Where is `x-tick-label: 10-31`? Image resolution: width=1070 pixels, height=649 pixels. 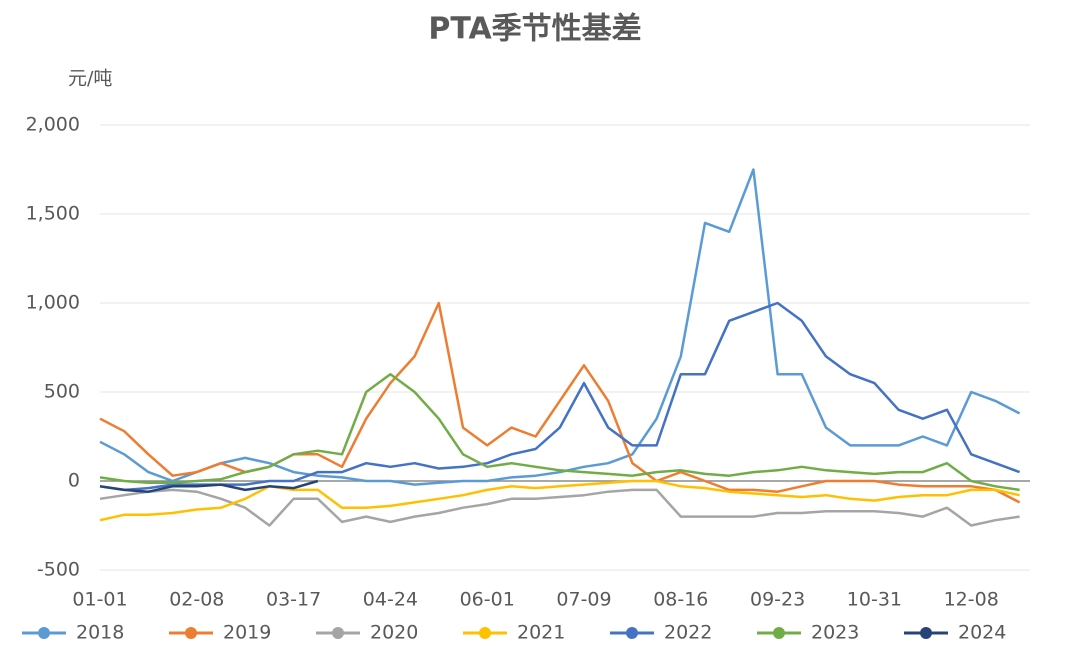
x-tick-label: 10-31 is located at coordinates (874, 600).